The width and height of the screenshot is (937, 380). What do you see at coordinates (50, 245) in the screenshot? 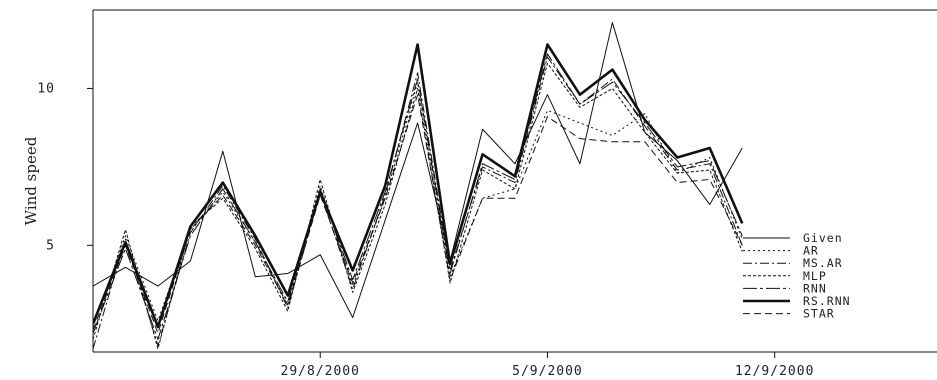
I see `y-tick-label: 5` at bounding box center [50, 245].